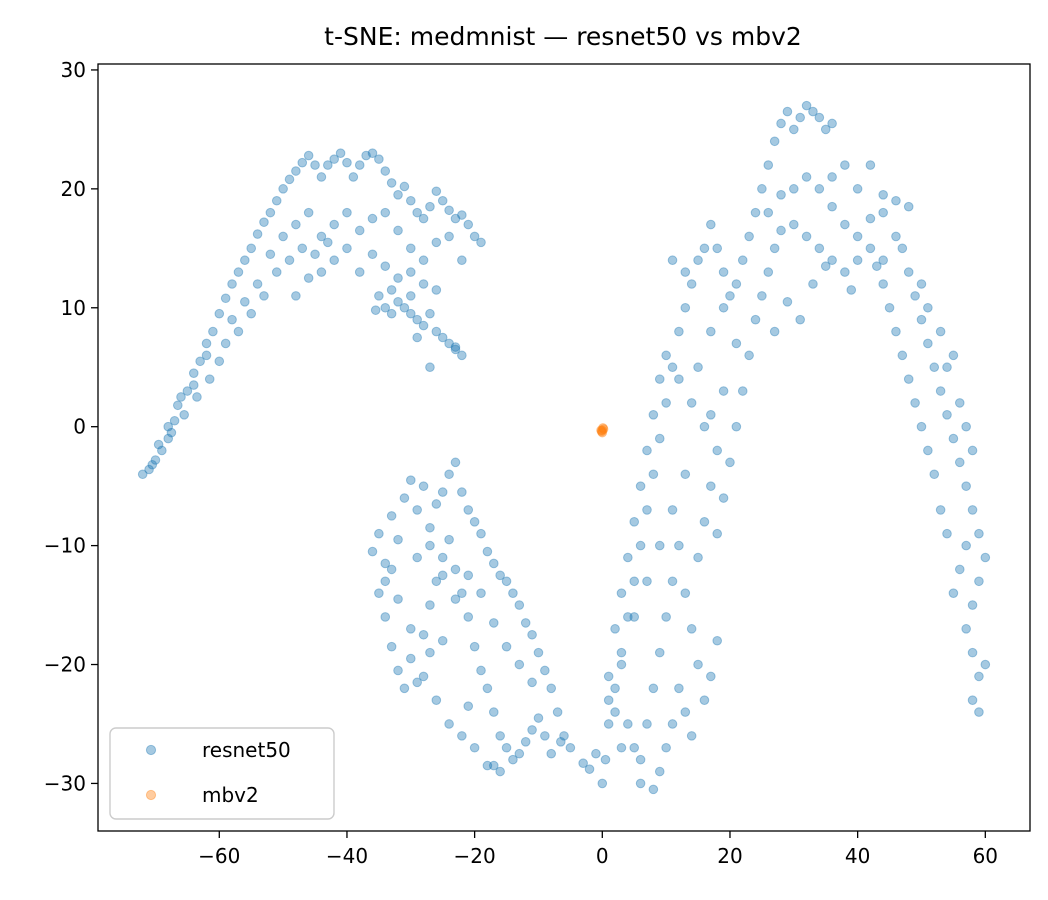 The image size is (1048, 900). What do you see at coordinates (985, 856) in the screenshot?
I see `x-tick-label: 60` at bounding box center [985, 856].